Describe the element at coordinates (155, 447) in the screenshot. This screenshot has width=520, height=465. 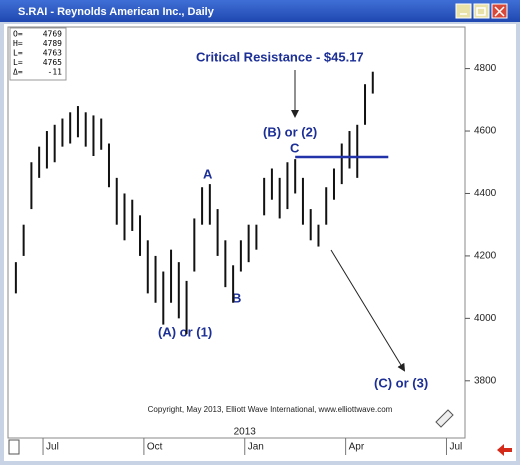
I see `x-tick-label: Oct` at that location.